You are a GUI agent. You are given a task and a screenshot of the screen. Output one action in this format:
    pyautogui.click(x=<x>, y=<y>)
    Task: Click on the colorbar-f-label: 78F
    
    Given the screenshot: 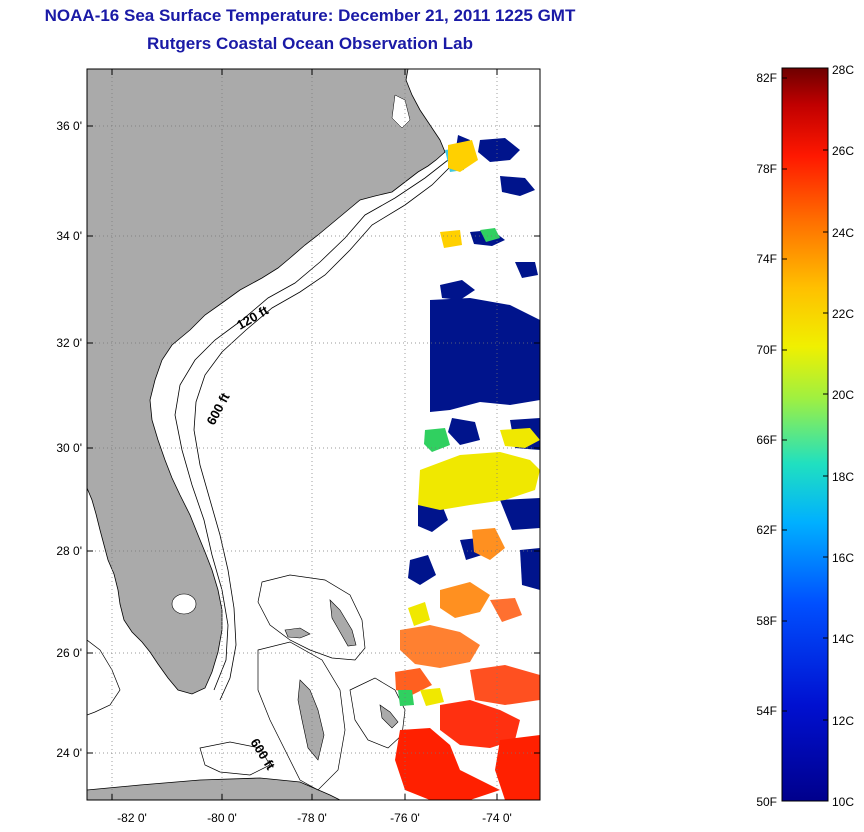 What is the action you would take?
    pyautogui.click(x=766, y=169)
    